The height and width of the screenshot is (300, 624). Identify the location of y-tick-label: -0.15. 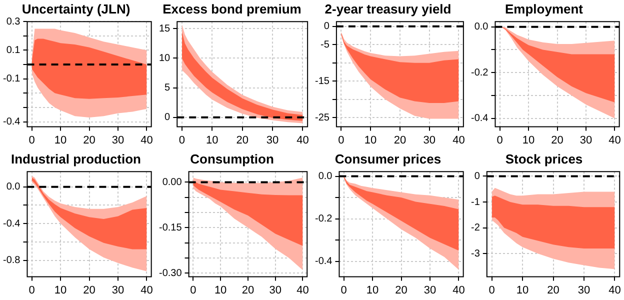
(170, 228).